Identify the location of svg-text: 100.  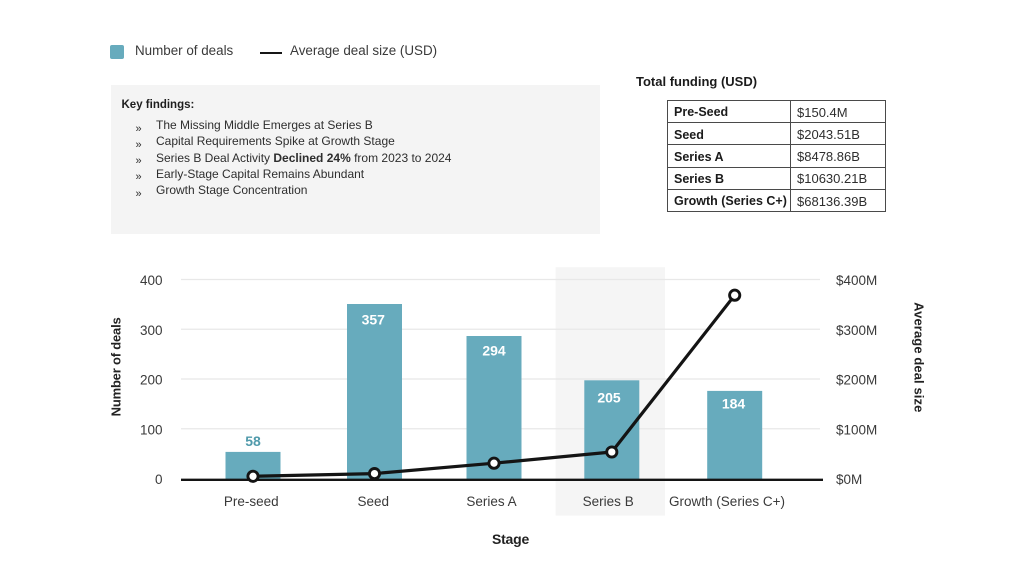
(151, 429).